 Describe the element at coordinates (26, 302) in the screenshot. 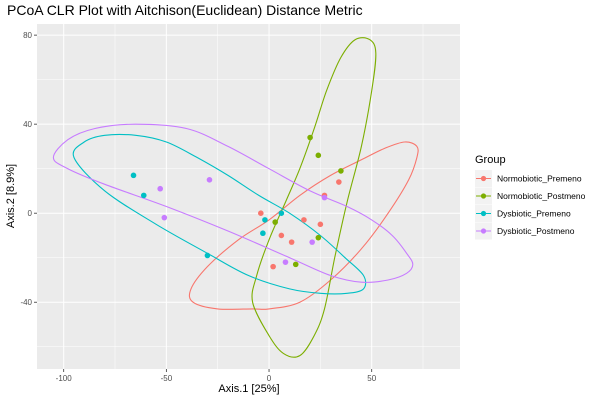

I see `y-tick-label: -40` at that location.